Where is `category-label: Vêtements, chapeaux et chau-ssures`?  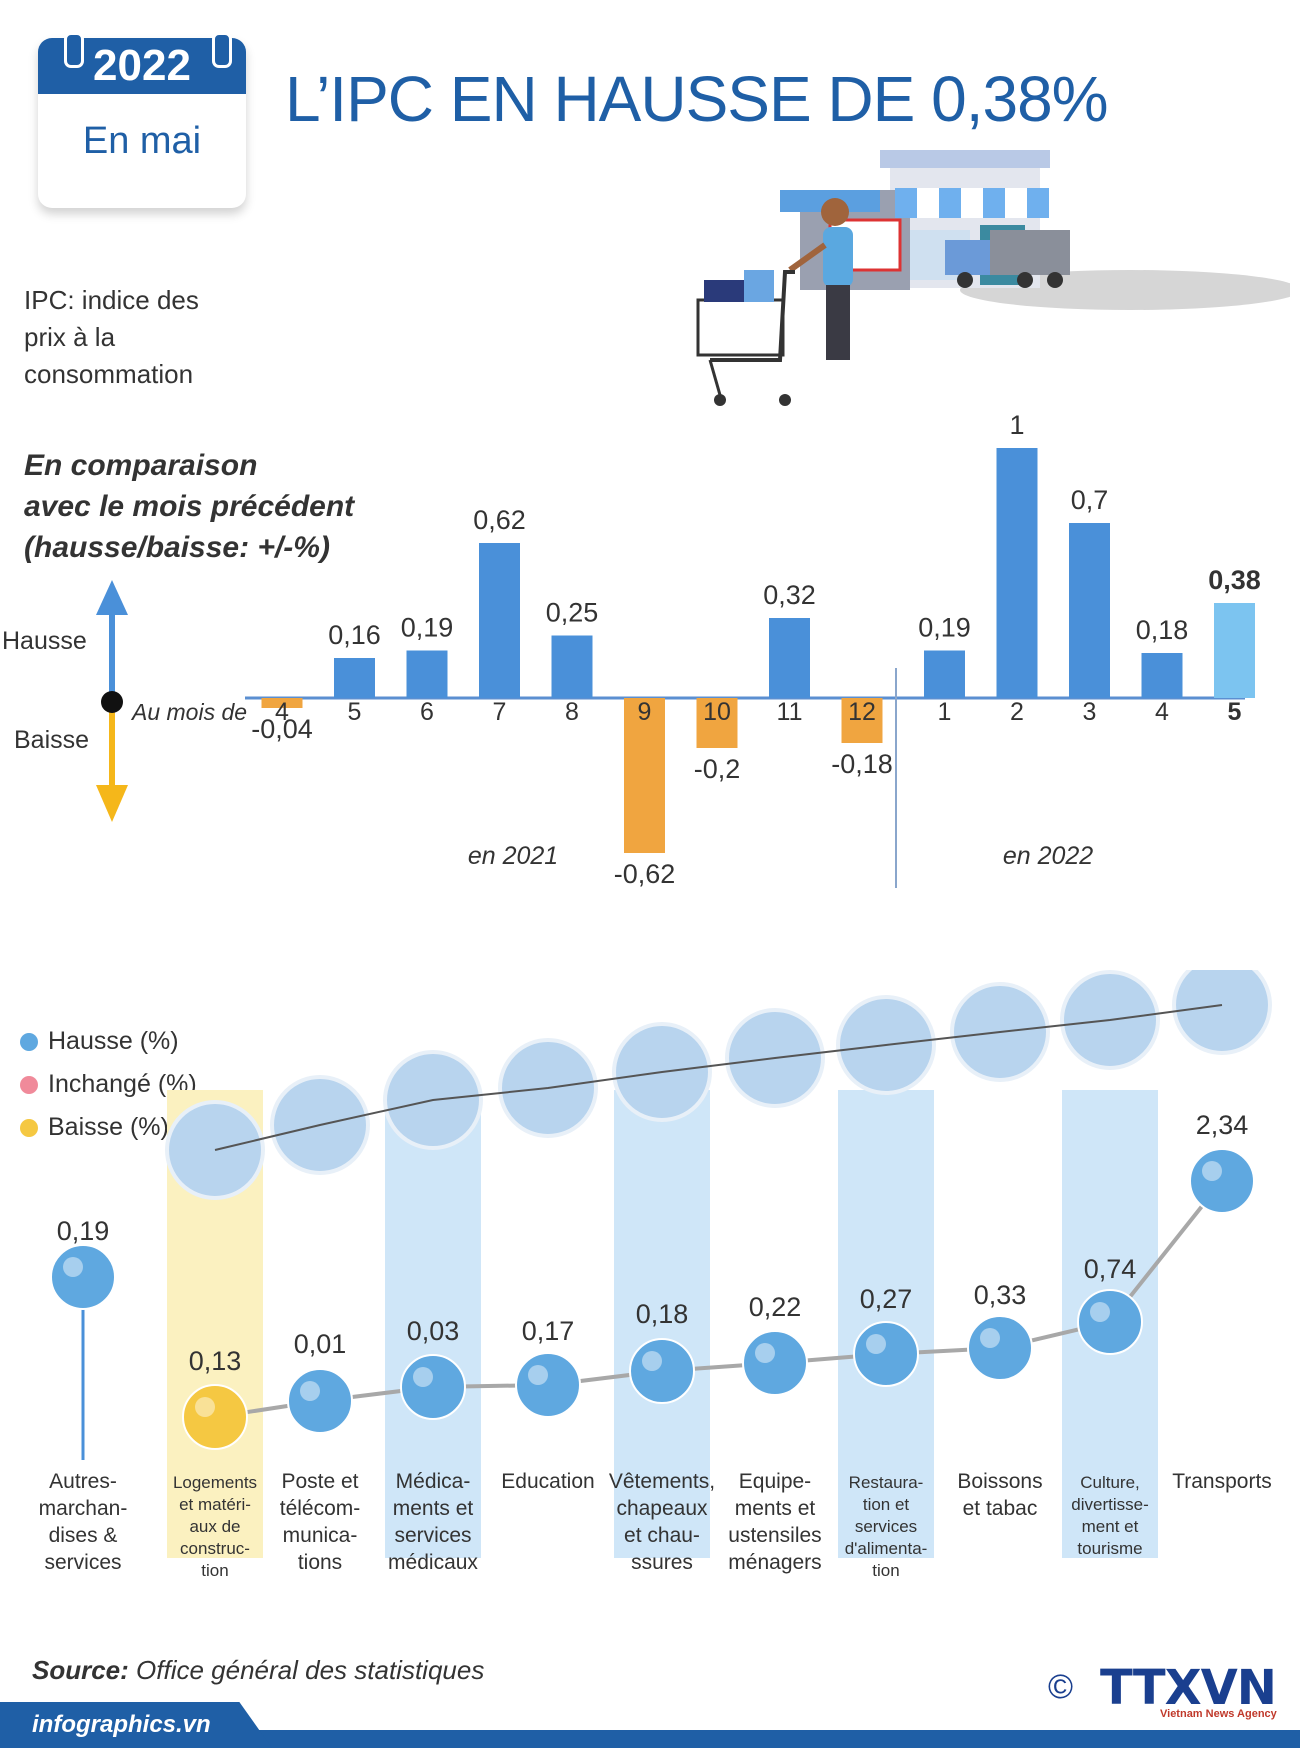 category-label: Vêtements, chapeaux et chau-ssures is located at coordinates (662, 1522).